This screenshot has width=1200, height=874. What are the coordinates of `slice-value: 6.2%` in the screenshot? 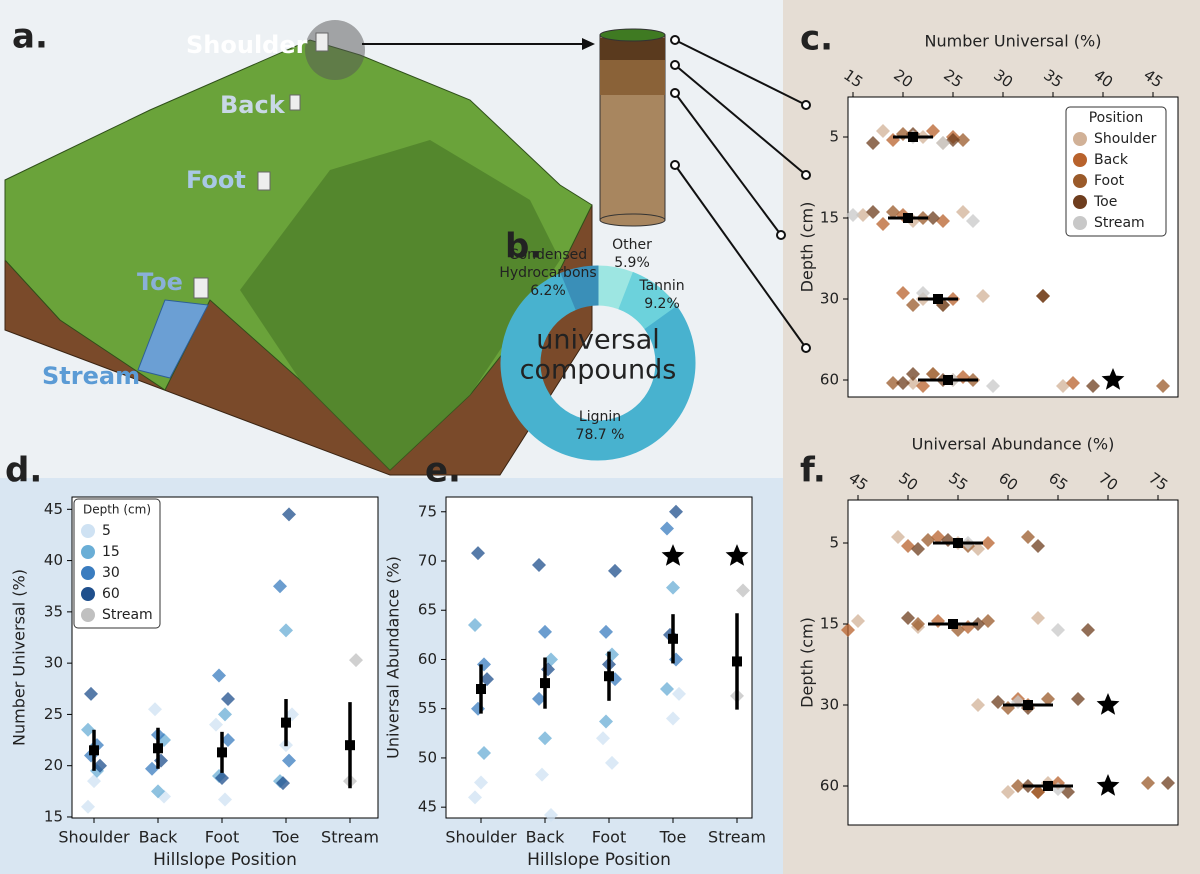 It's located at (548, 291).